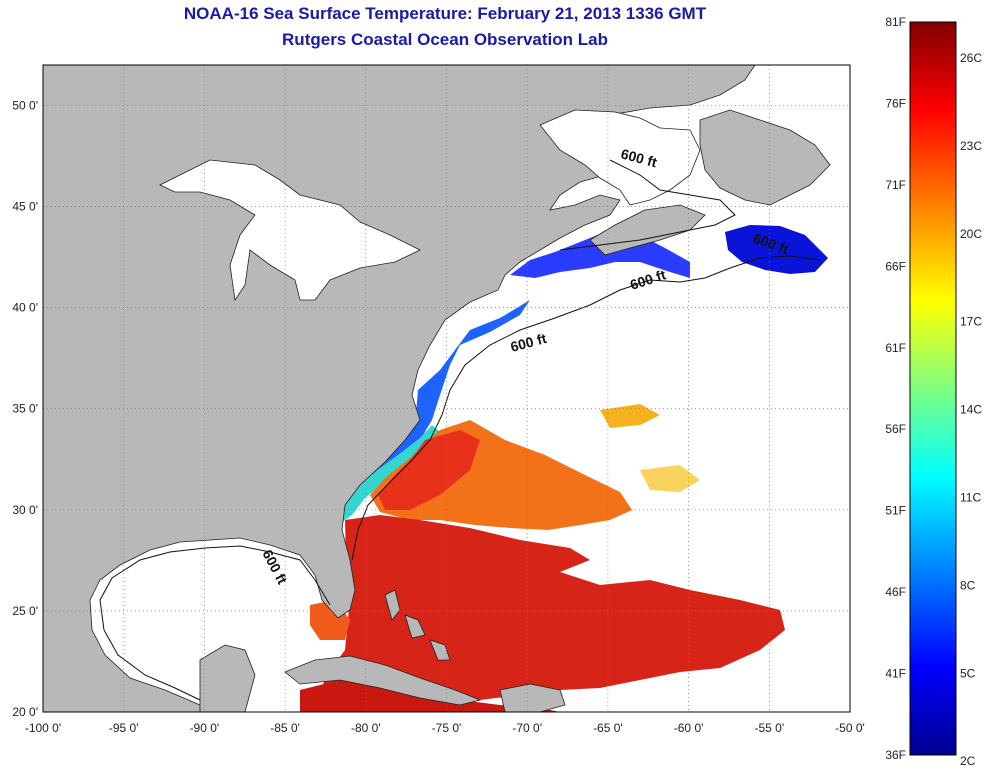 The height and width of the screenshot is (770, 984). What do you see at coordinates (124, 728) in the screenshot?
I see `longitude-tick-label: -95 0'` at bounding box center [124, 728].